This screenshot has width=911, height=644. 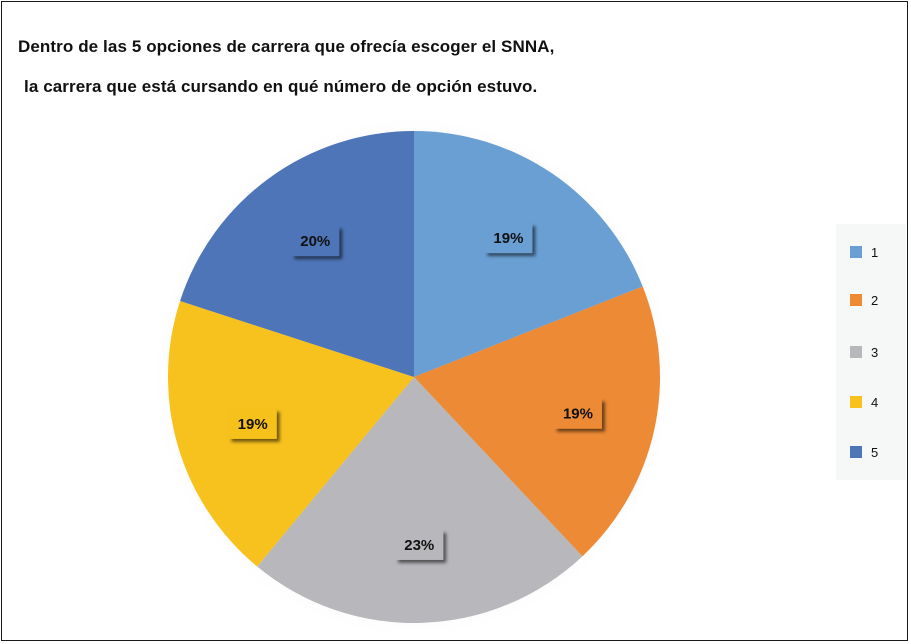 What do you see at coordinates (864, 300) in the screenshot?
I see `legend-item-2: 2` at bounding box center [864, 300].